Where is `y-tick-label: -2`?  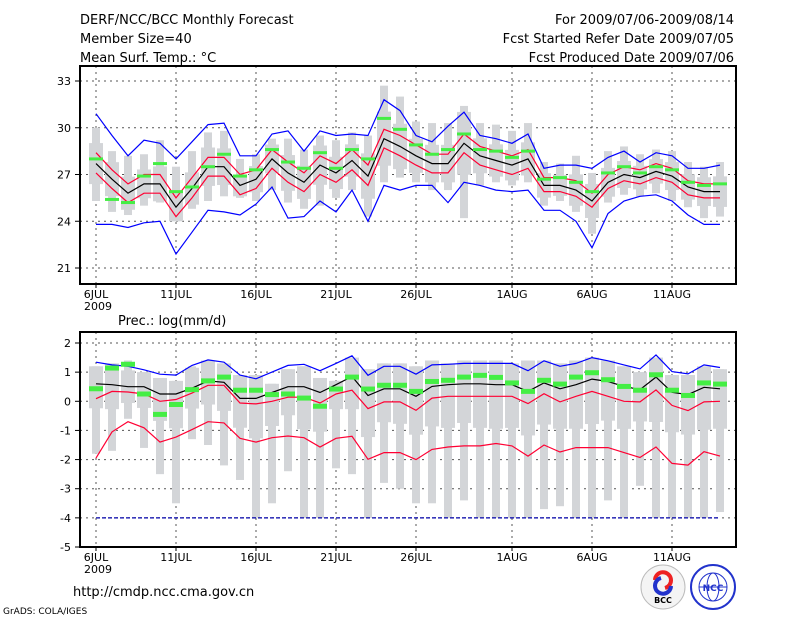
y-tick-label: -2 is located at coordinates (65, 460).